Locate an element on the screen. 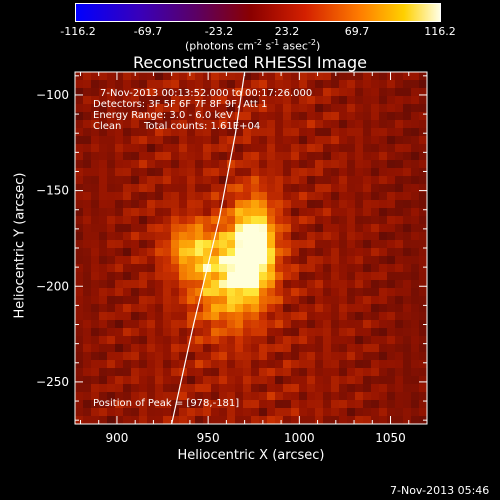 The width and height of the screenshot is (500, 500). colorbar-tick-label: -69.7 is located at coordinates (148, 31).